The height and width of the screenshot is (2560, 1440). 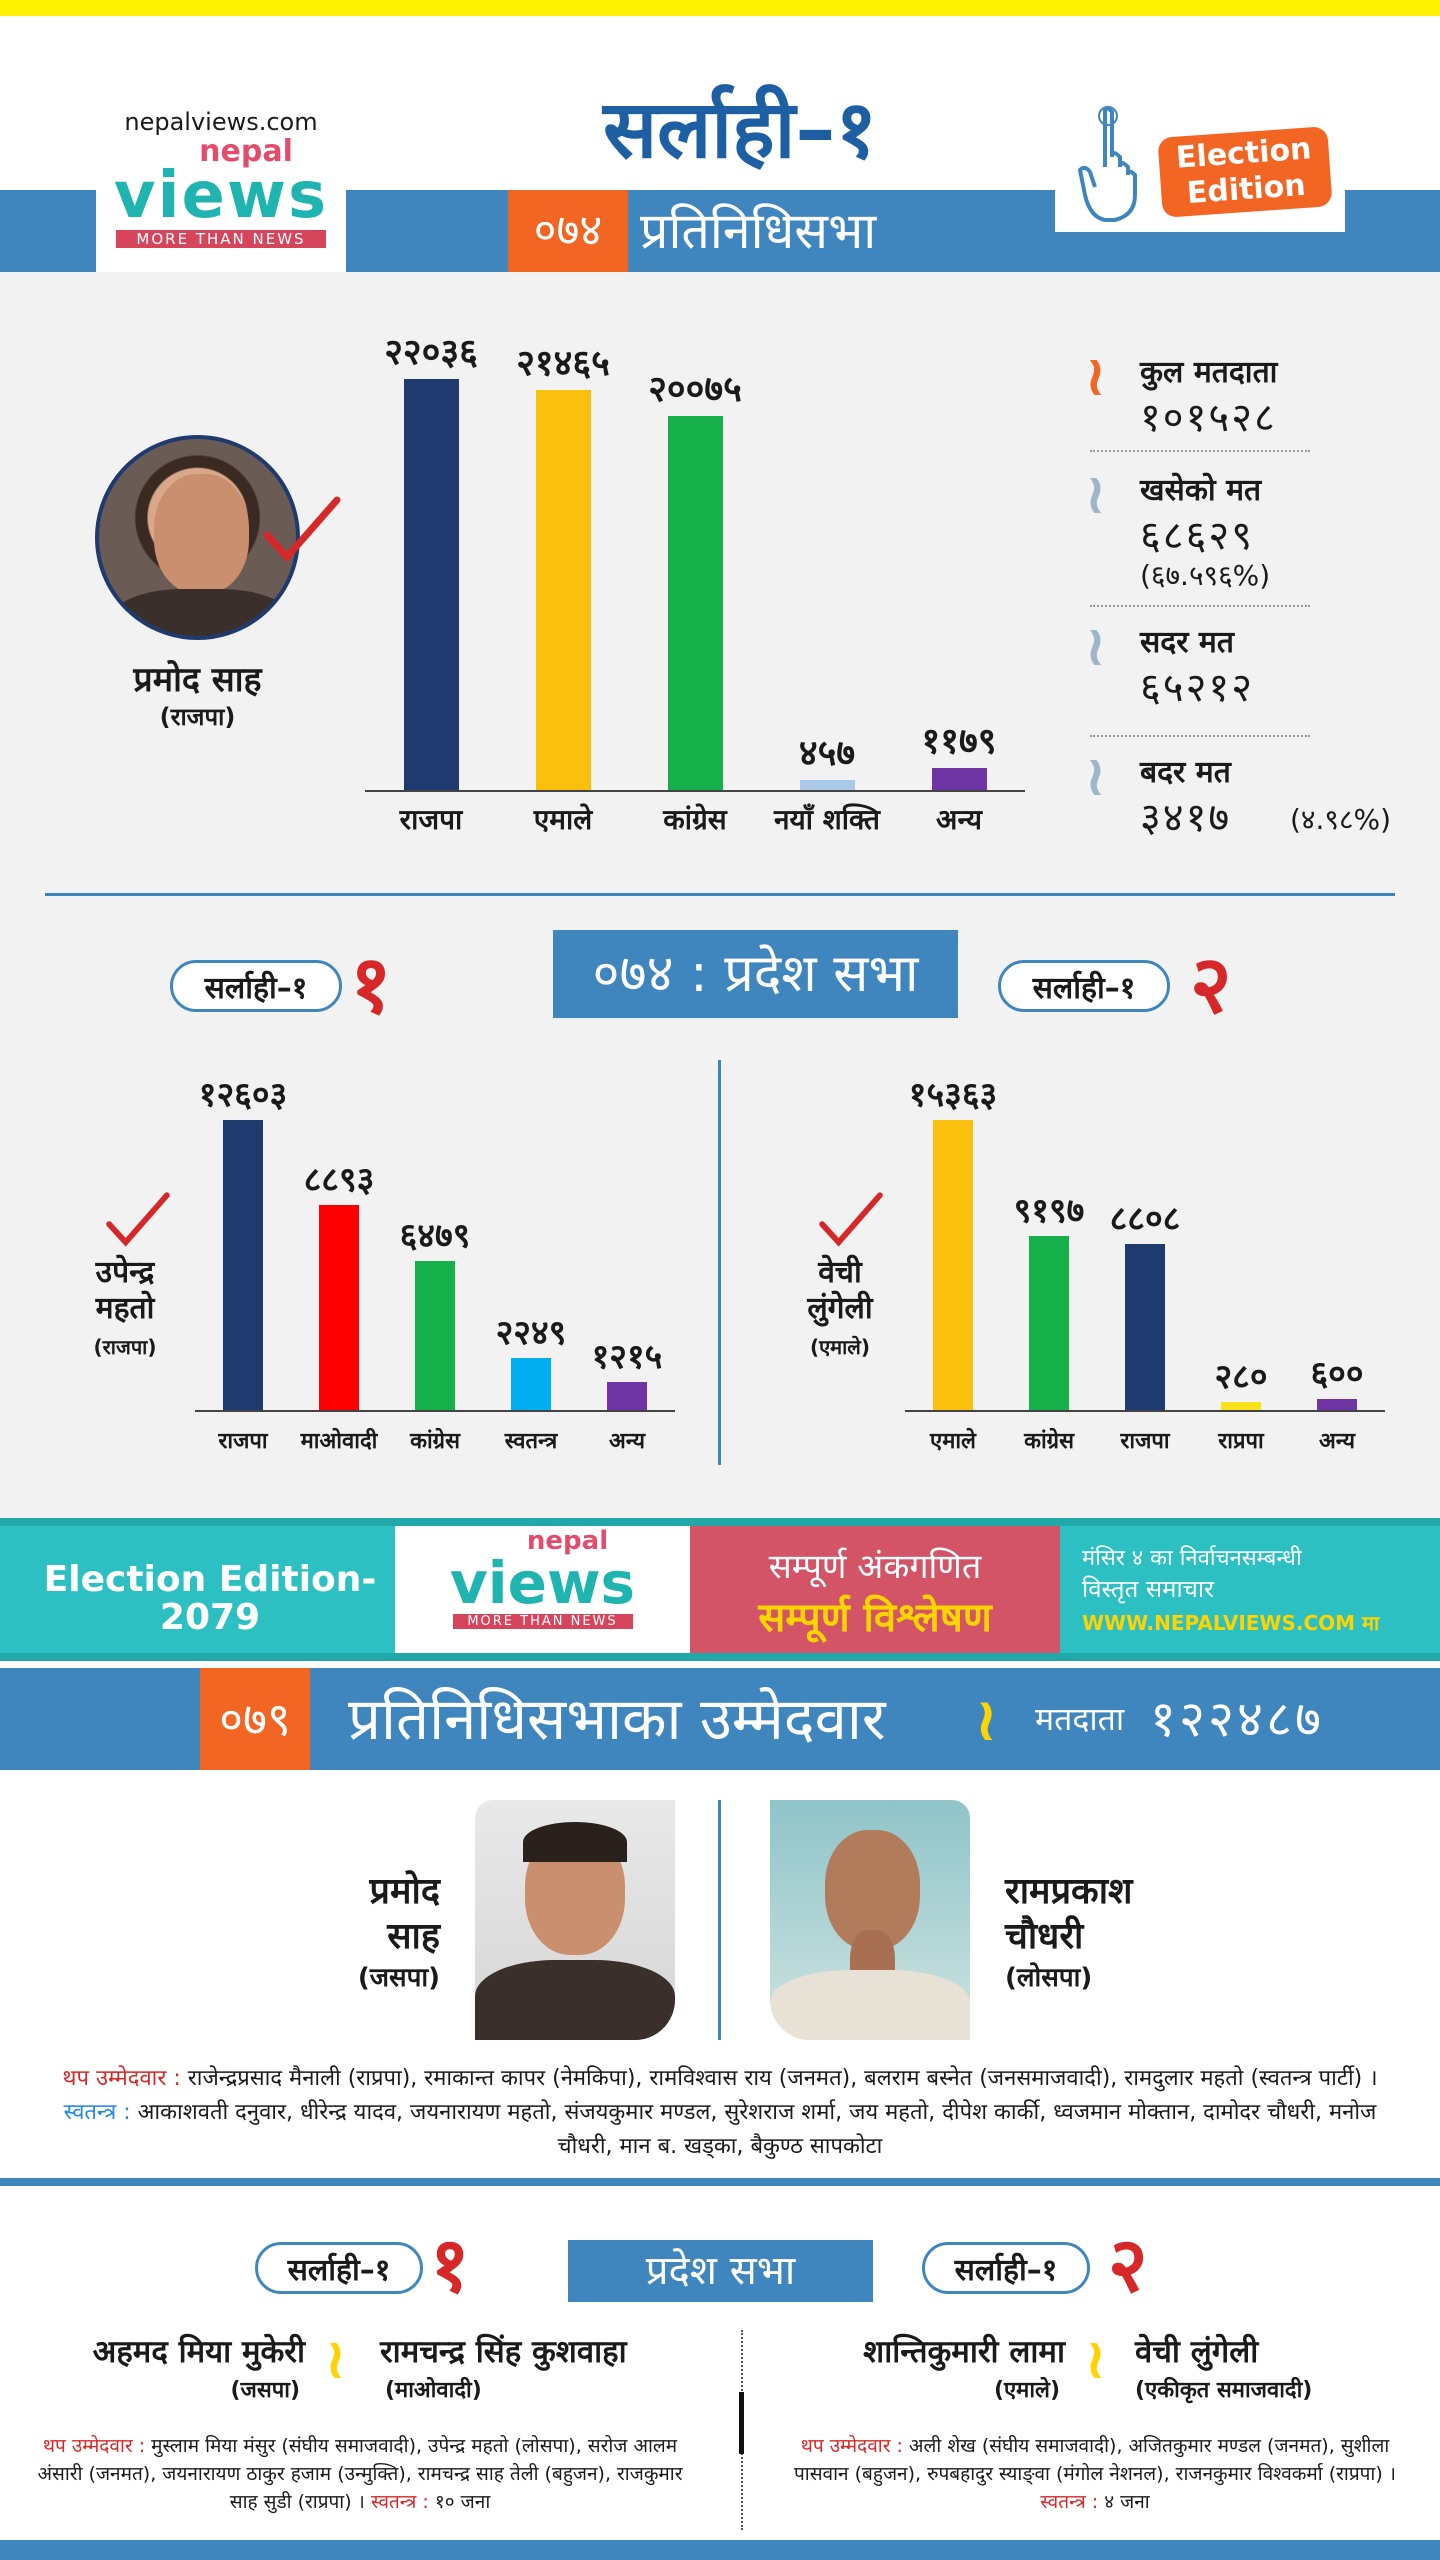 I want to click on fed-category-label-5: अन्य, so click(x=959, y=819).